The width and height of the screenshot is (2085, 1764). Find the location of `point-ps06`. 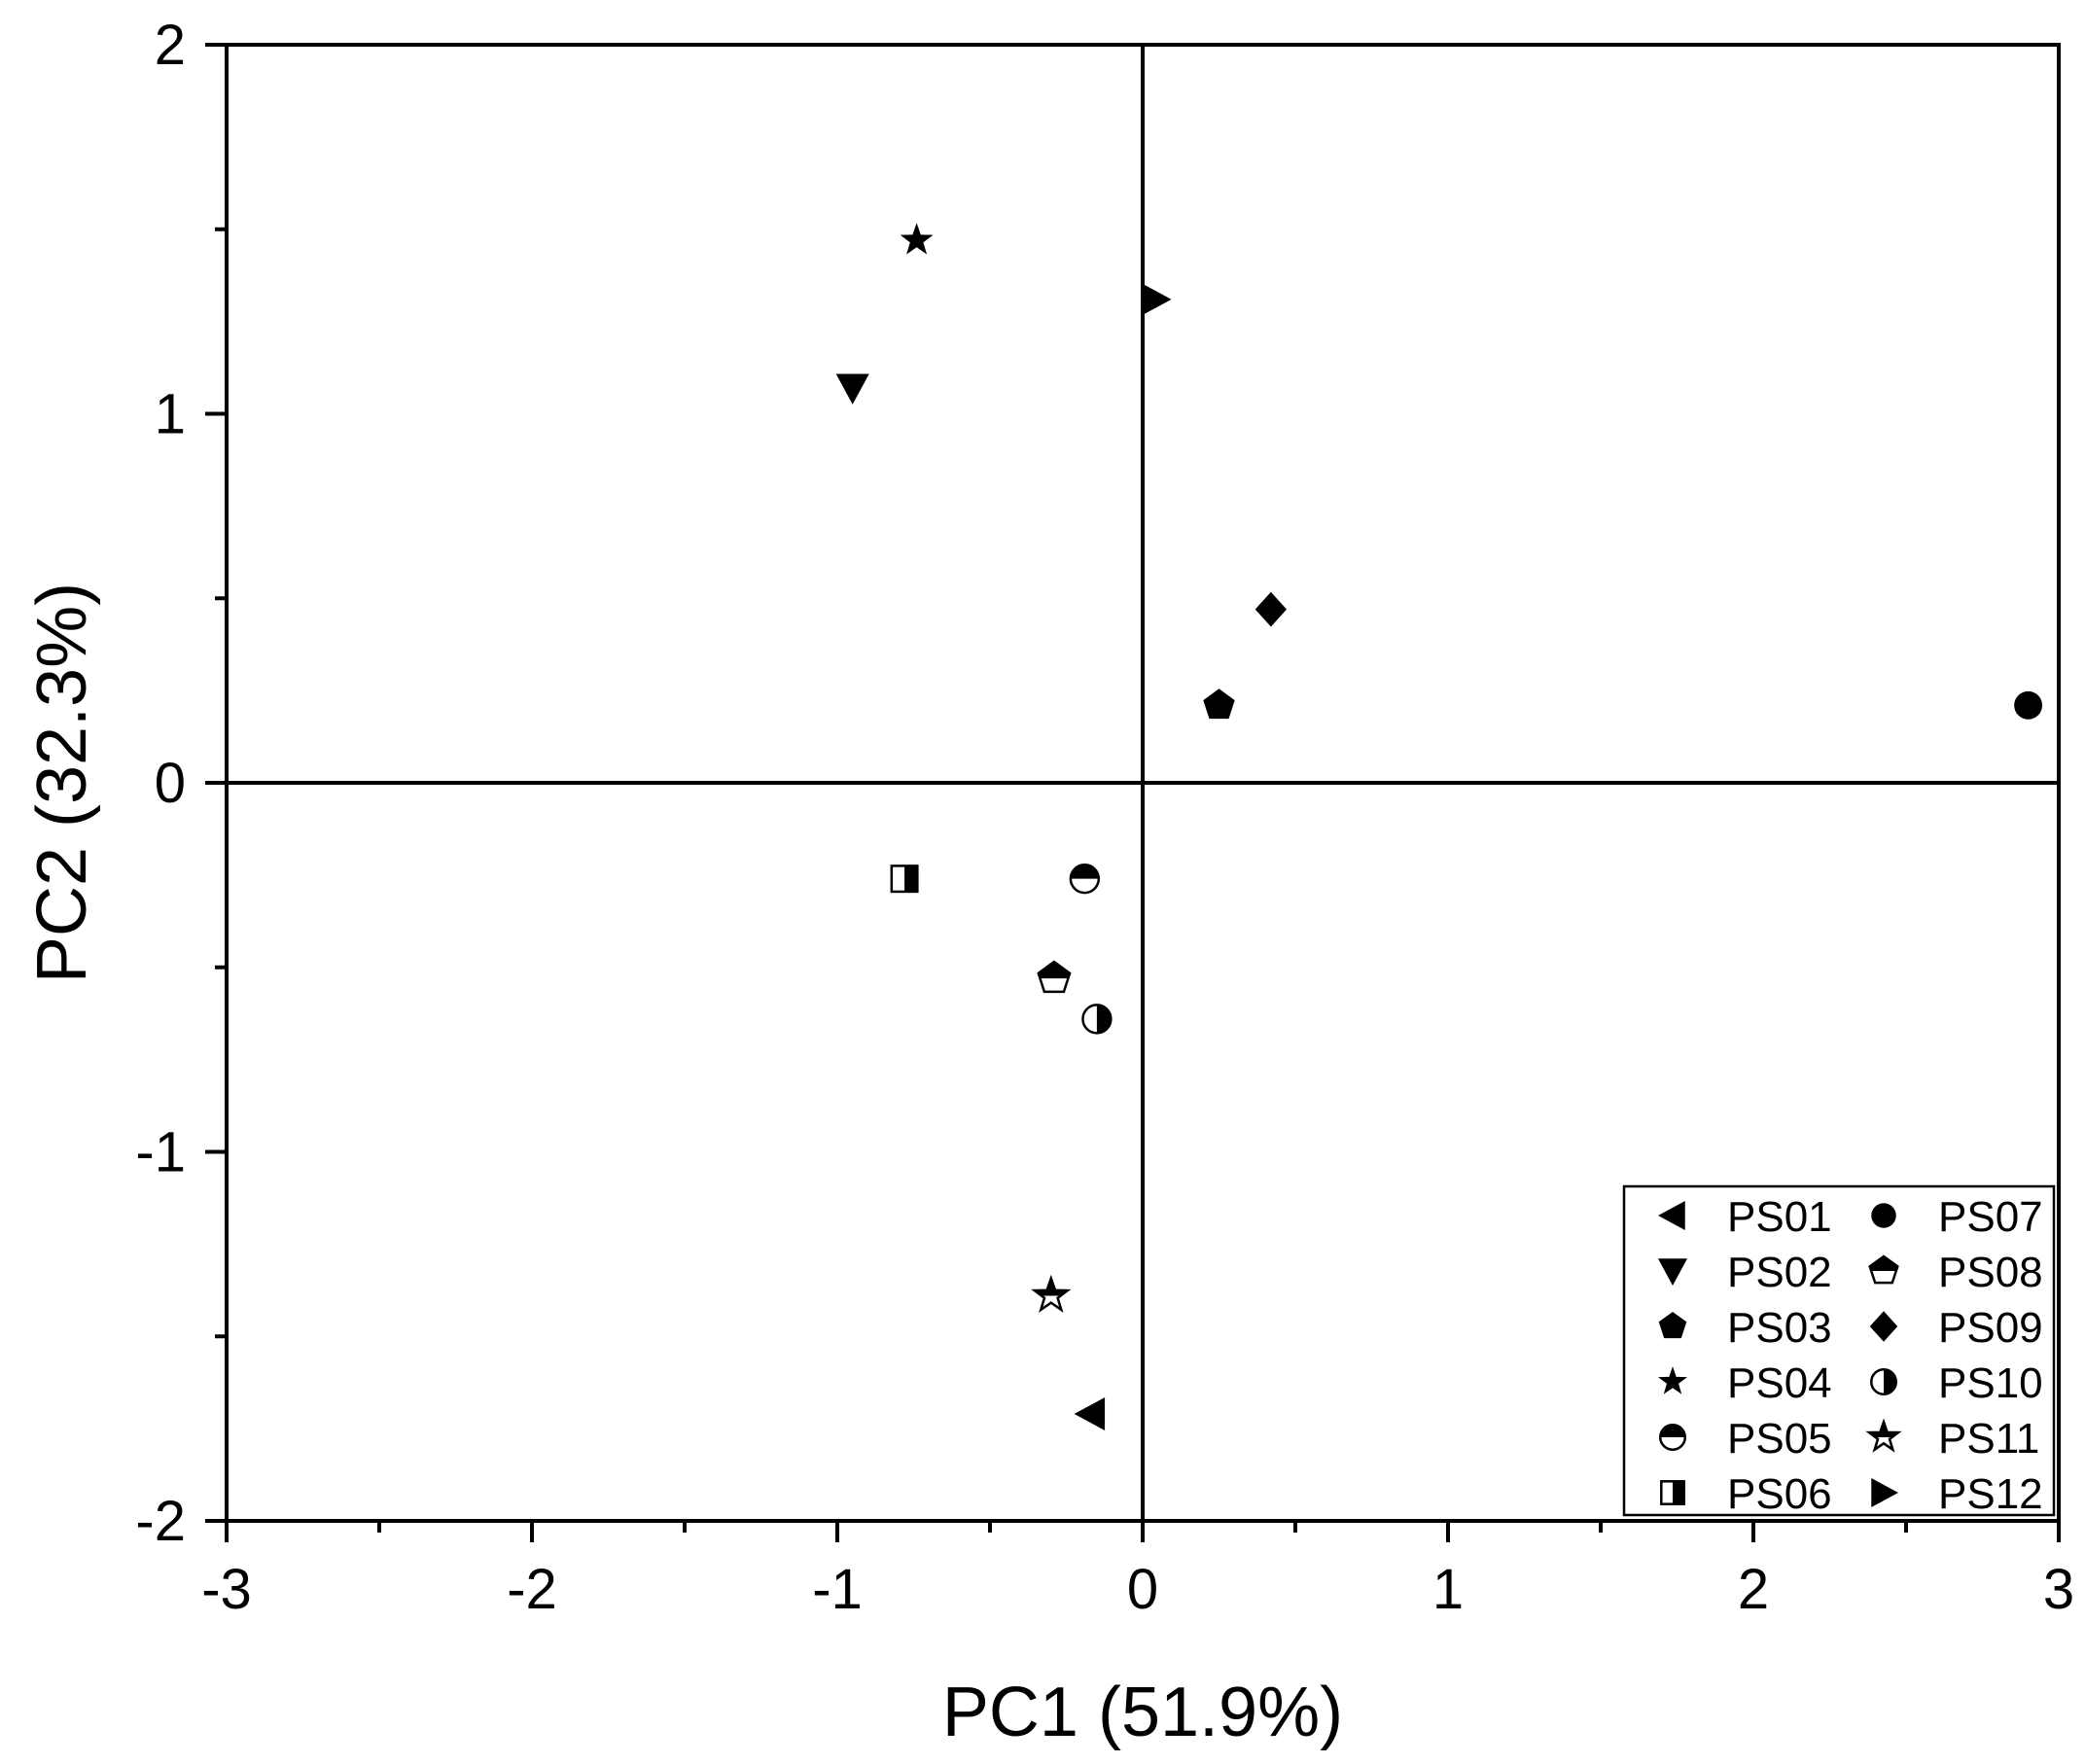

point-ps06 is located at coordinates (904, 879).